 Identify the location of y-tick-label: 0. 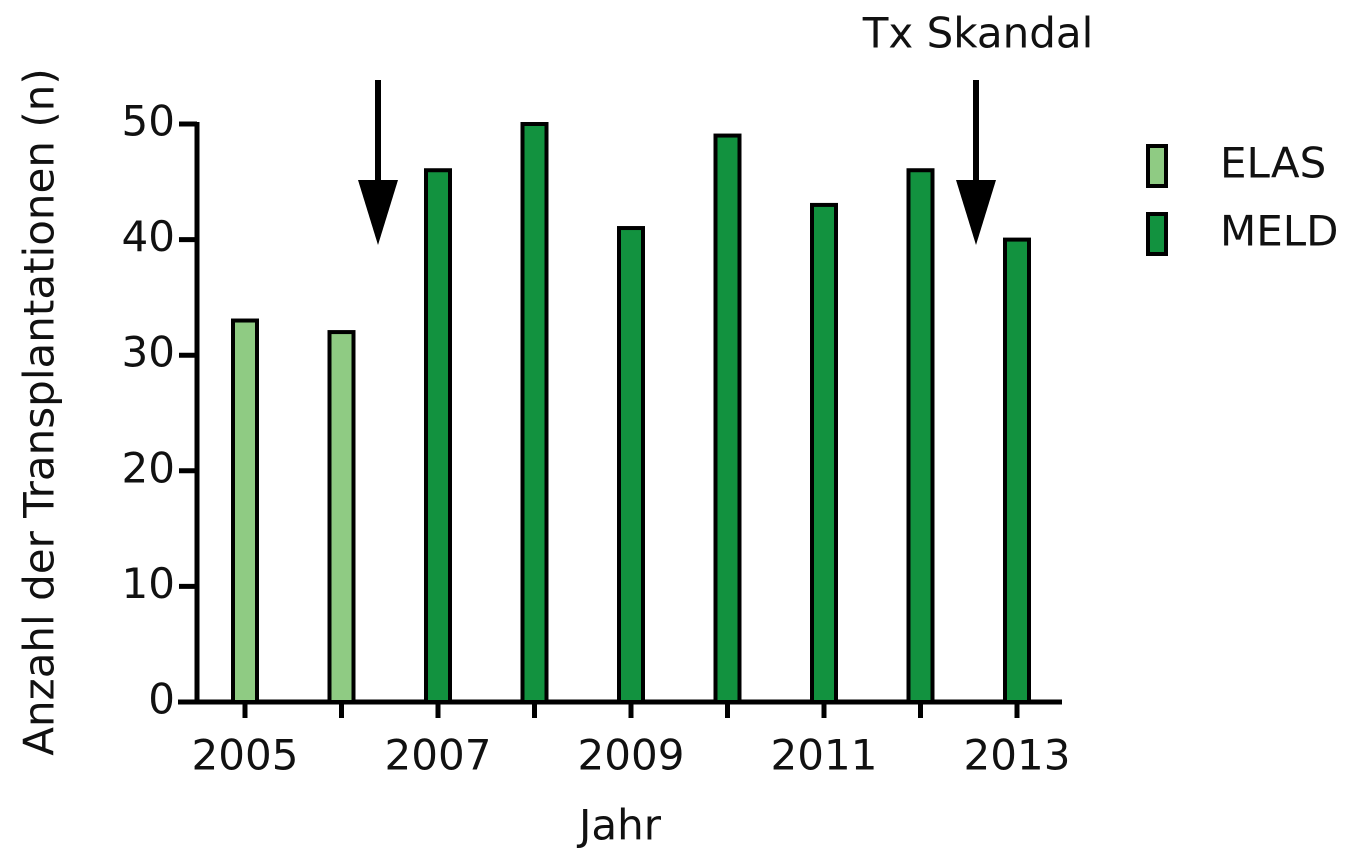
(161, 699).